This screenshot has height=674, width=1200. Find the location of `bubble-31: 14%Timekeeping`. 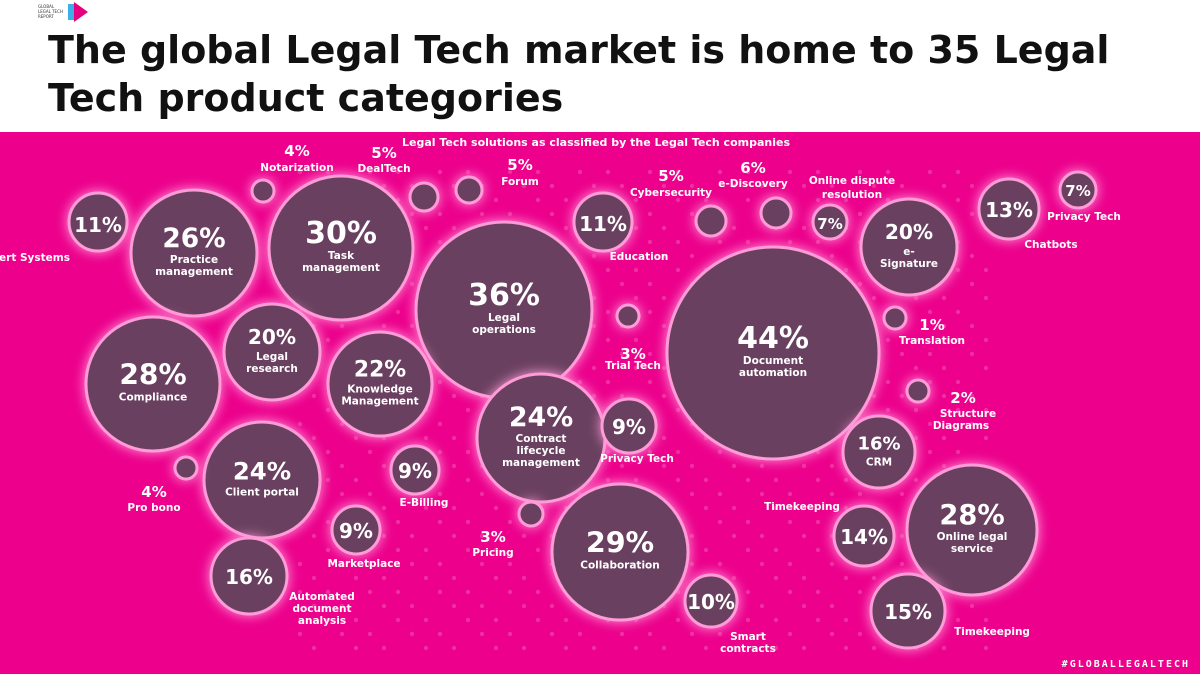

bubble-31: 14%Timekeeping is located at coordinates (830, 534).